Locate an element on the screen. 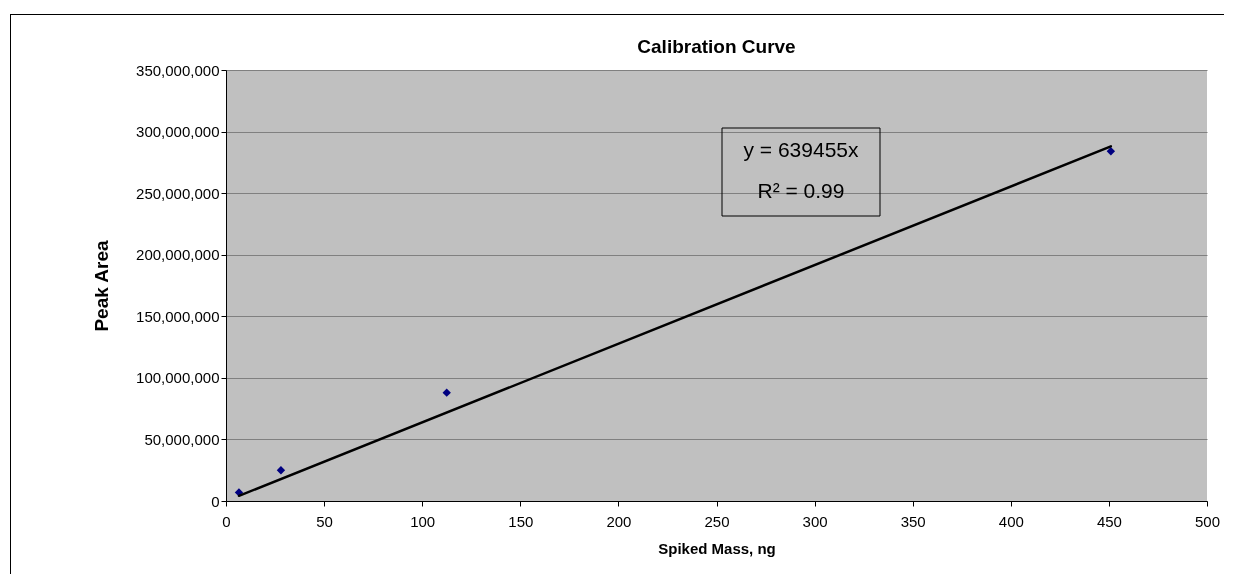  y-tick-label: 0 is located at coordinates (215, 501).